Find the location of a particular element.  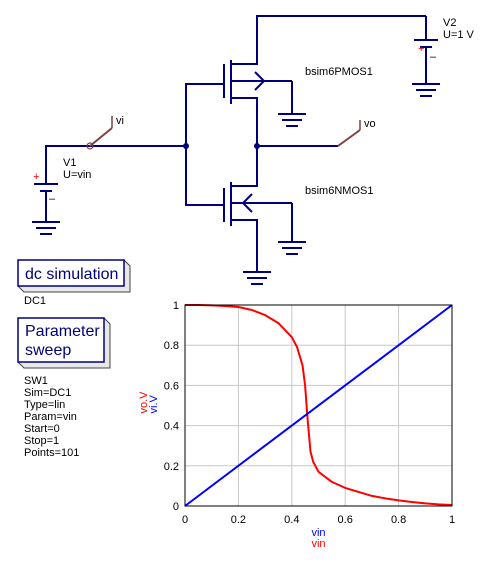

v2-name: V2 is located at coordinates (449, 23).